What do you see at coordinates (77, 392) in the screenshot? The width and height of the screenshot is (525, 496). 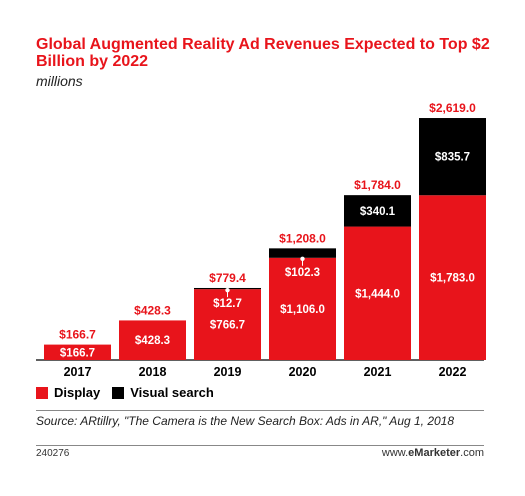 I see `legend-label-display: Display` at bounding box center [77, 392].